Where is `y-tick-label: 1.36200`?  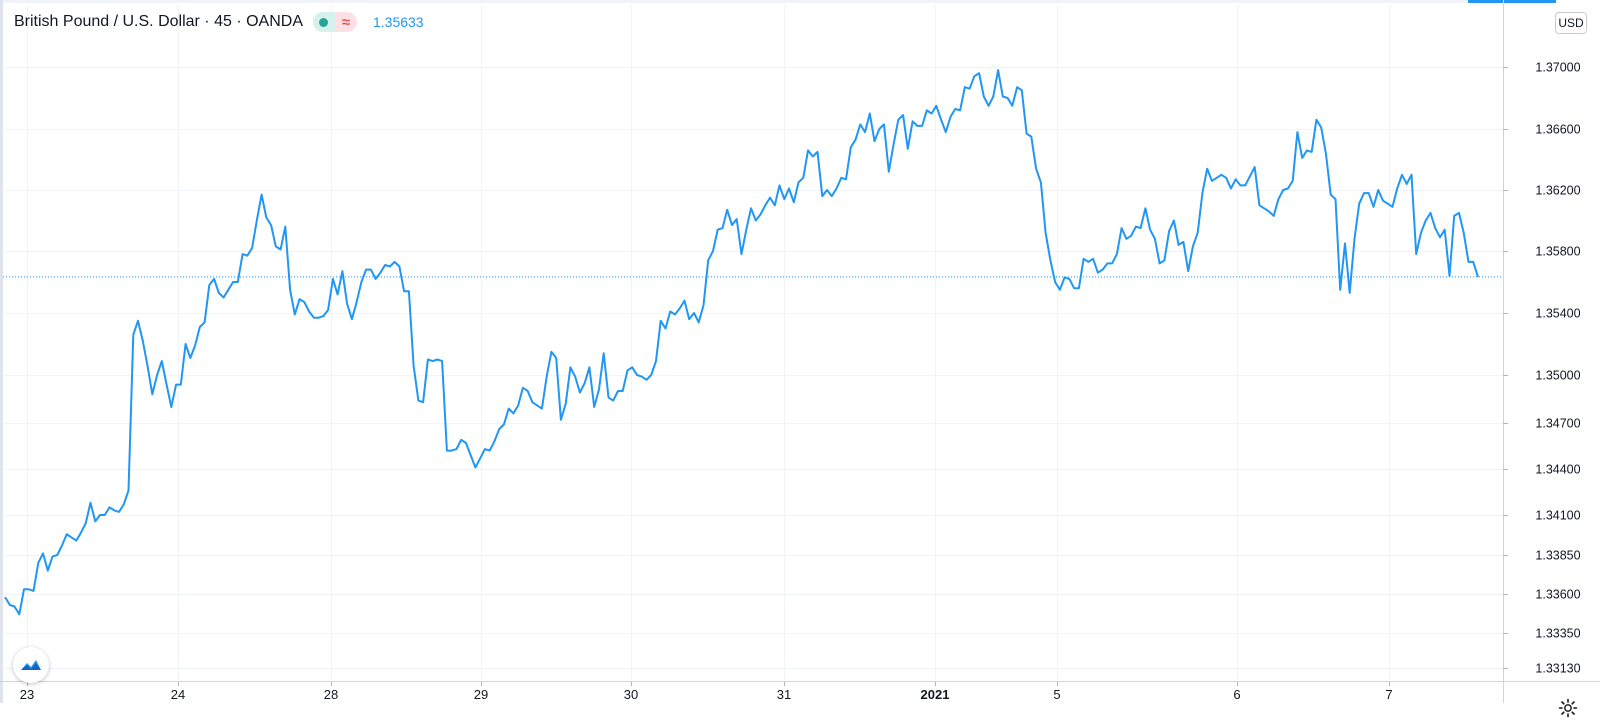
y-tick-label: 1.36200 is located at coordinates (1557, 191).